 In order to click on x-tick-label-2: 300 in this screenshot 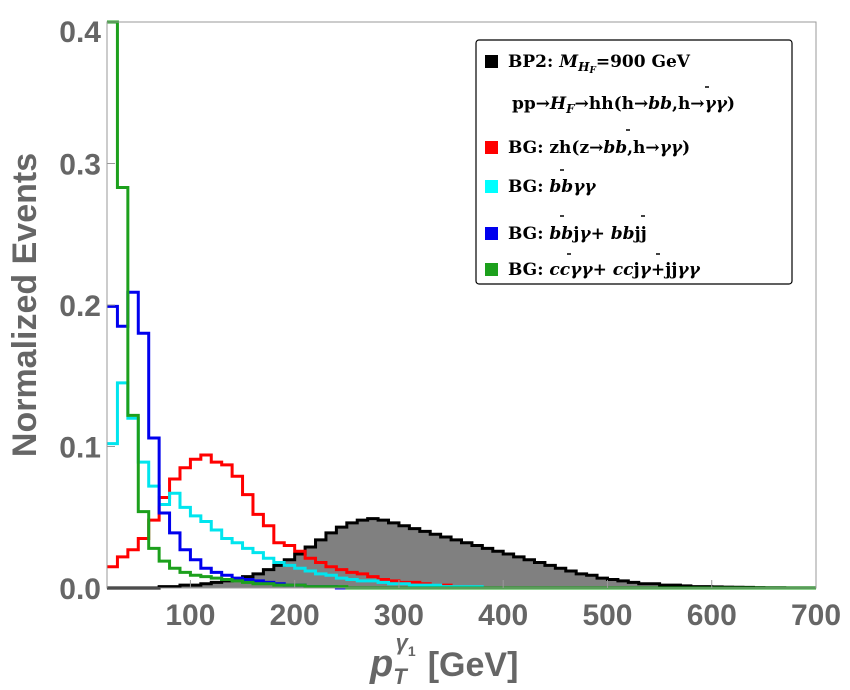, I will do `click(399, 615)`.